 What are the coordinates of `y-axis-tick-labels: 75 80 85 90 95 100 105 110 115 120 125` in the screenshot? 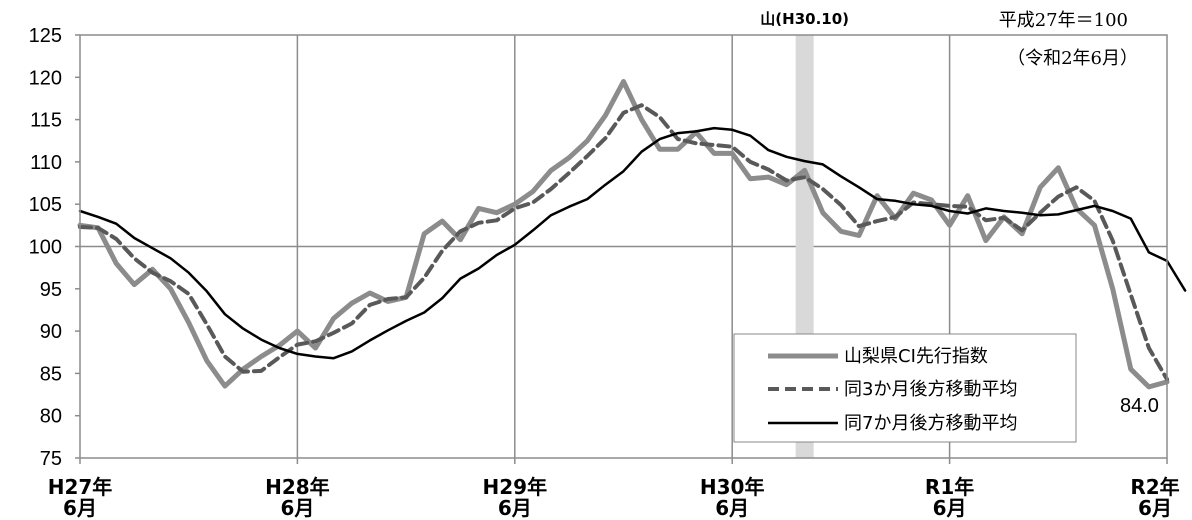 It's located at (45, 247).